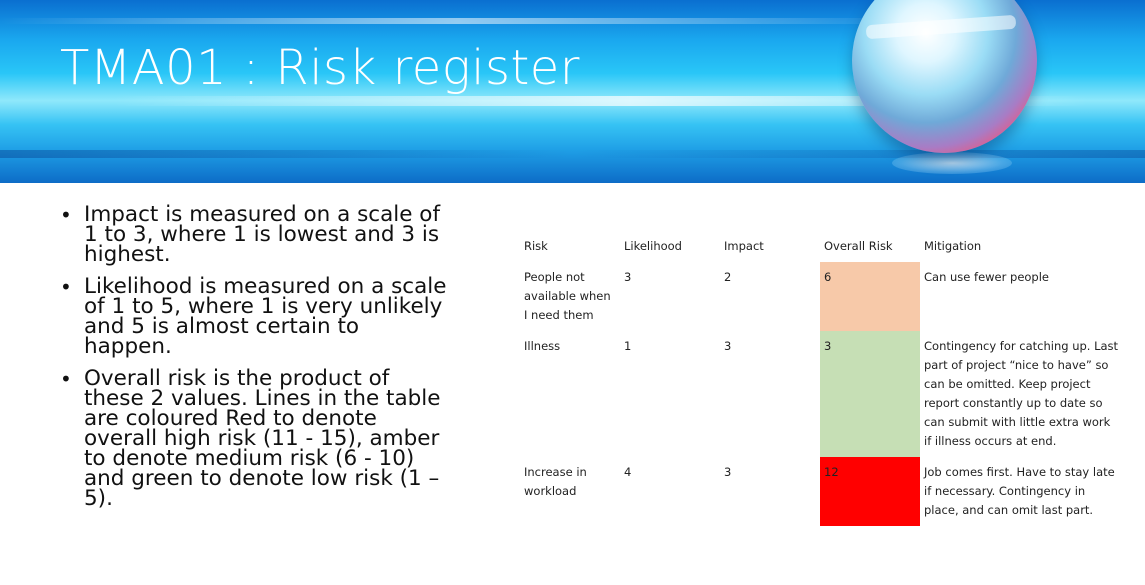 The height and width of the screenshot is (585, 1145). Describe the element at coordinates (952, 163) in the screenshot. I see `globe-reflection` at that location.